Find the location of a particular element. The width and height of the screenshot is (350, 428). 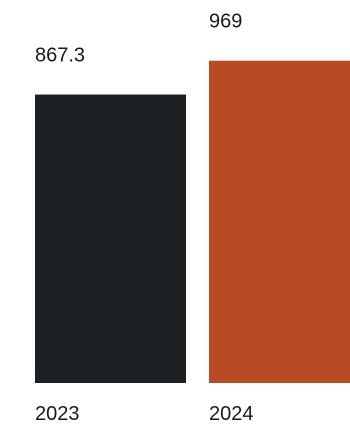

category-label-2023: 2023 is located at coordinates (57, 414).